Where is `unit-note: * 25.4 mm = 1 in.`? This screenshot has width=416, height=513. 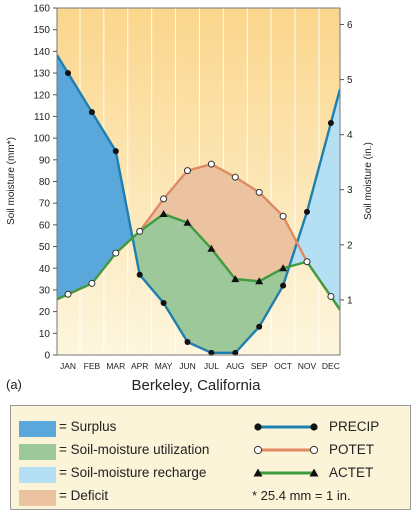 unit-note: * 25.4 mm = 1 in. is located at coordinates (301, 495).